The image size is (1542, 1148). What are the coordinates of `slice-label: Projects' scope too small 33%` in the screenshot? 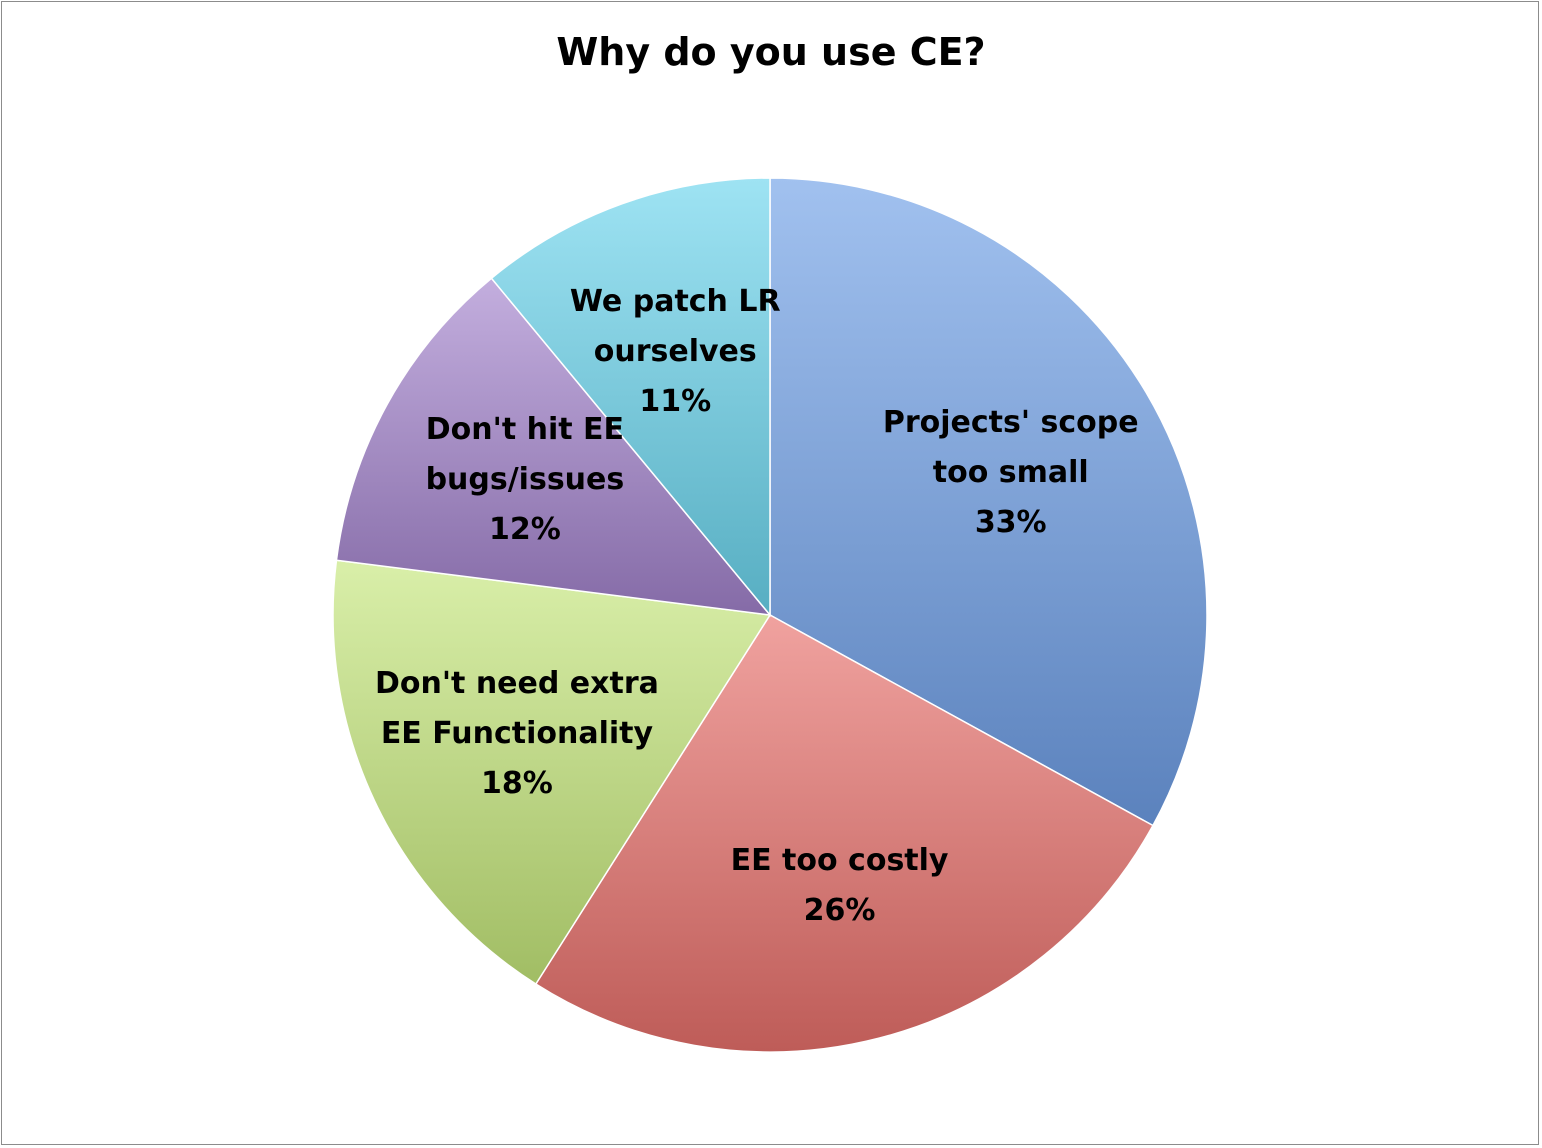 It's located at (1011, 473).